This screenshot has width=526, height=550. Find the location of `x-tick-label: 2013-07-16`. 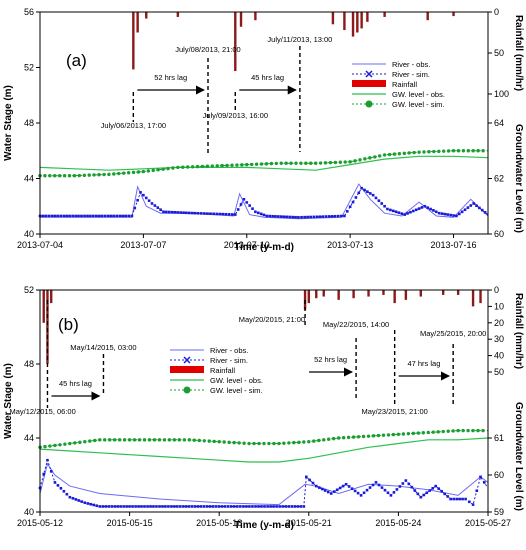

x-tick-label: 2013-07-16 is located at coordinates (454, 245).